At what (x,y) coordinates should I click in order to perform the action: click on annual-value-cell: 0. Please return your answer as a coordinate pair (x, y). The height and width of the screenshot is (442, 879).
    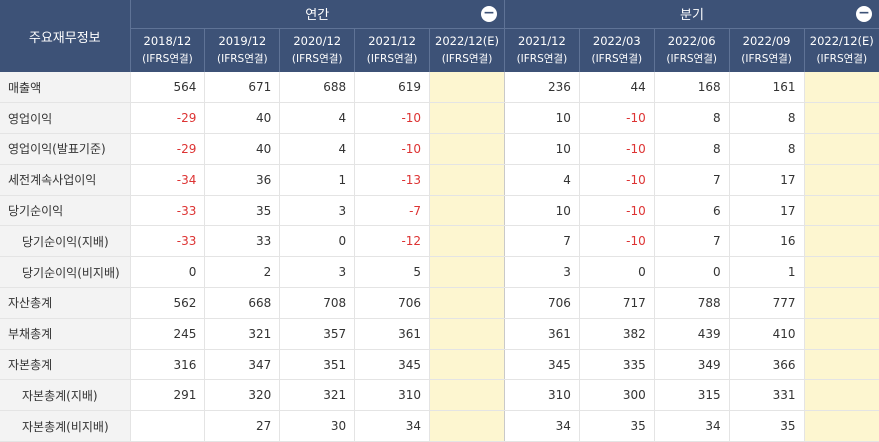
    Looking at the image, I should click on (167, 272).